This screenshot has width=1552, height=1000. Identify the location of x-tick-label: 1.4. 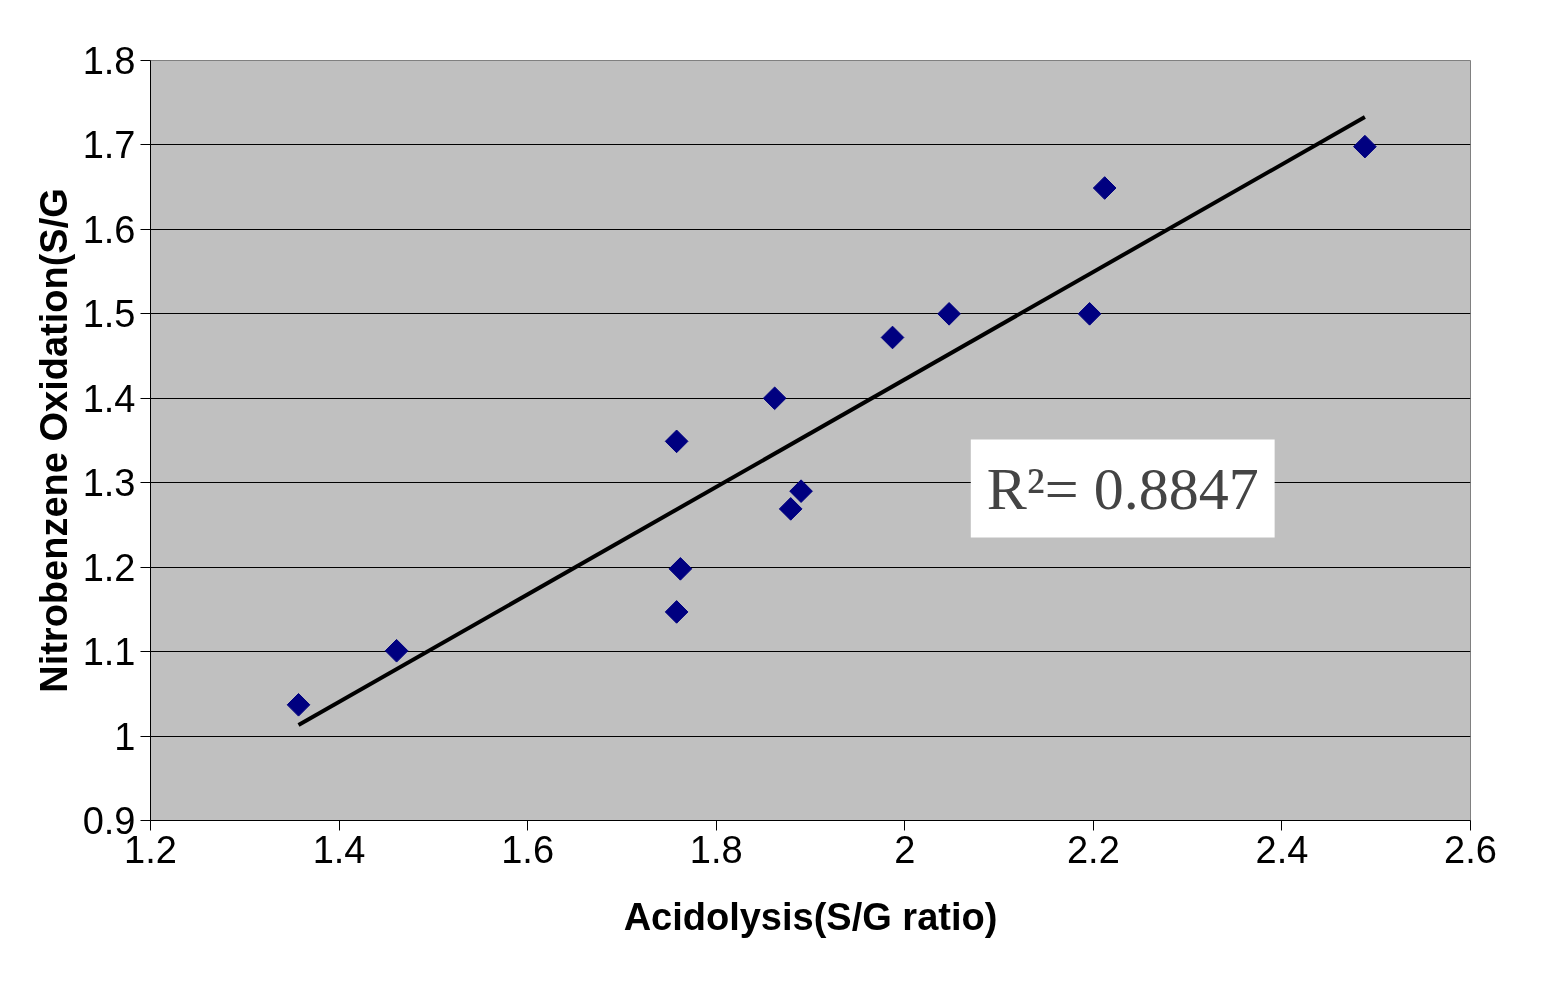
(339, 849).